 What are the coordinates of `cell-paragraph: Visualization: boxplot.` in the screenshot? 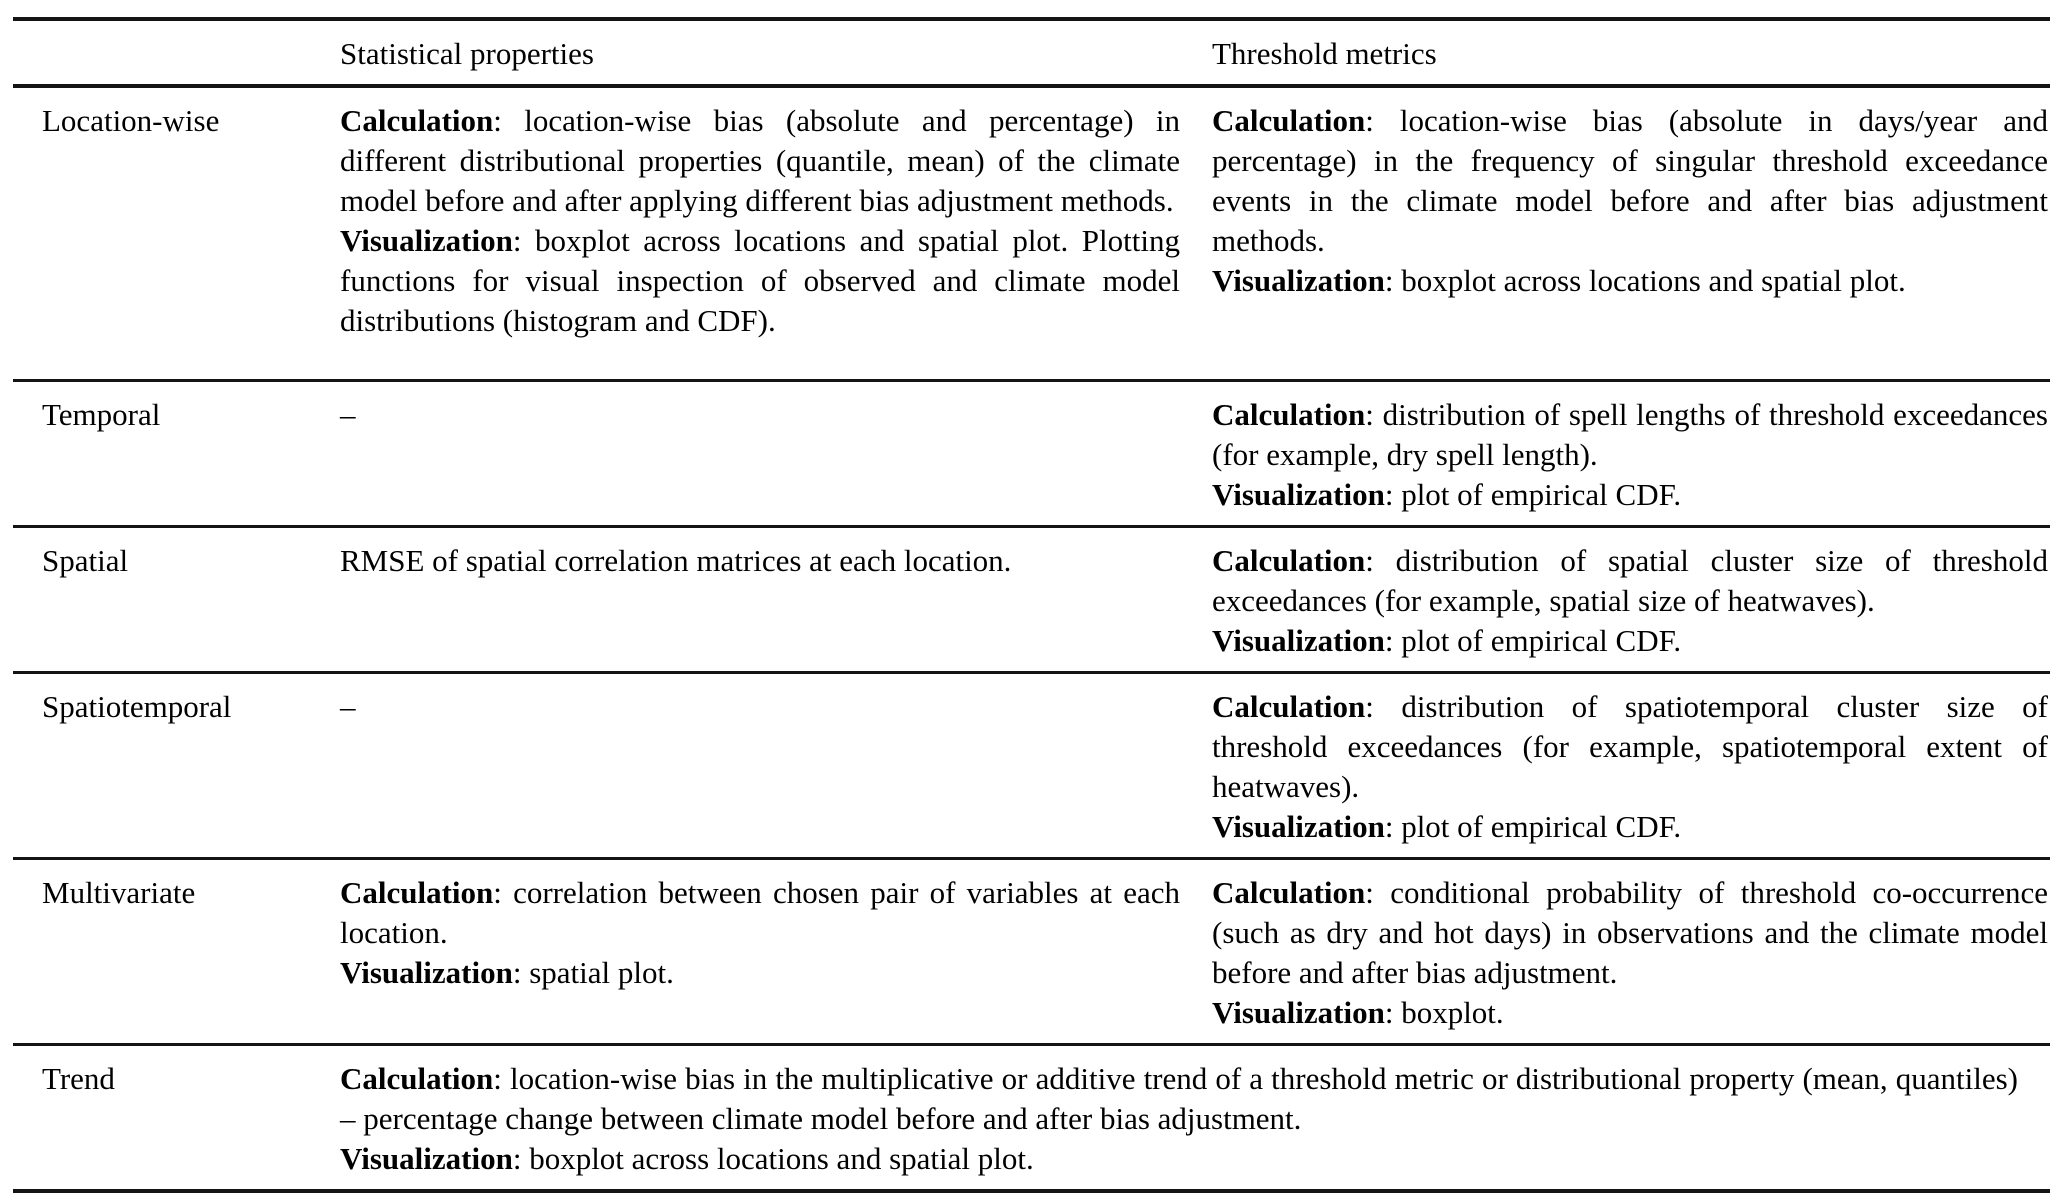 It's located at (1358, 1012).